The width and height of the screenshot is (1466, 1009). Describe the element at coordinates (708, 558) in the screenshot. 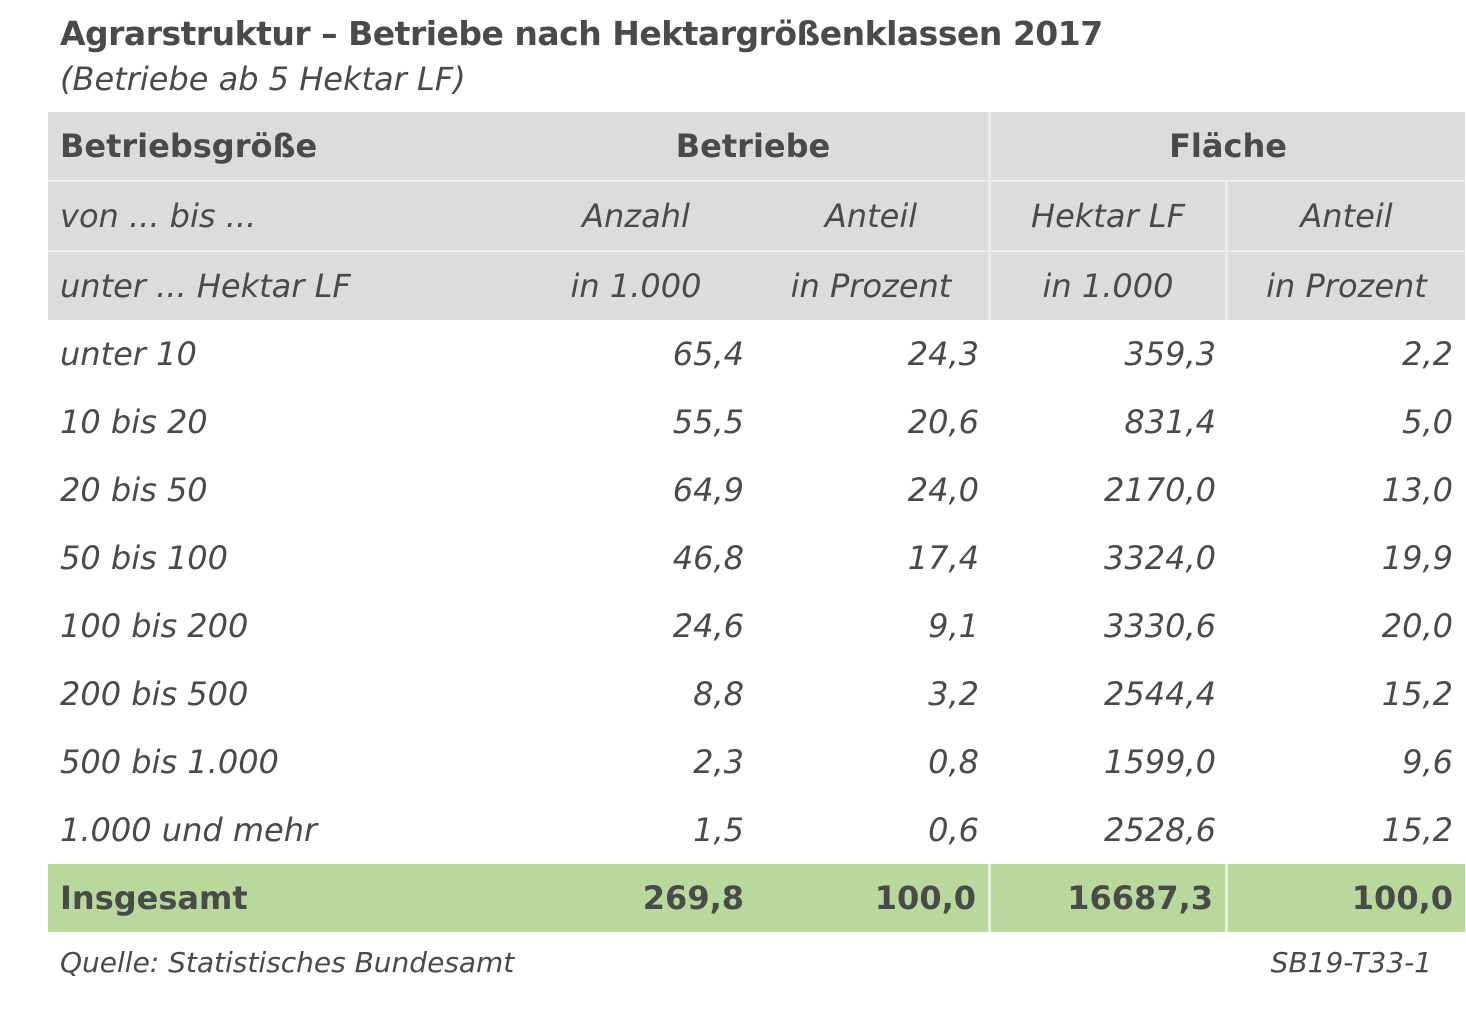

I see `cell-anzahl: 46,8` at that location.